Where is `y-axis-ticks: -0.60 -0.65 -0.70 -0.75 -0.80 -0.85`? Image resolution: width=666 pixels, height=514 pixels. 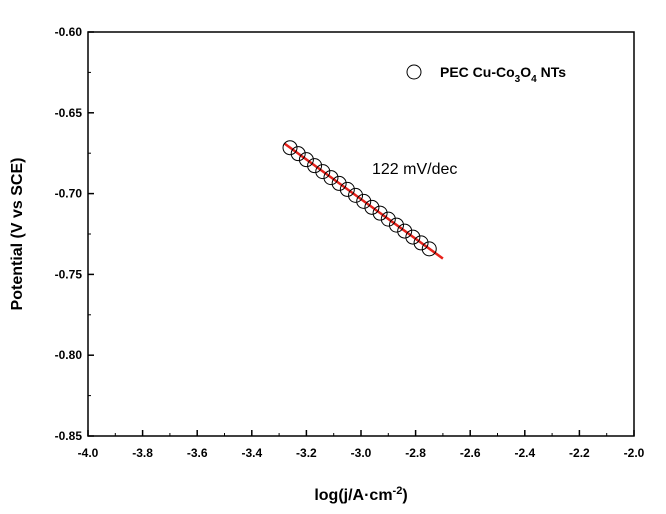
y-axis-ticks: -0.60 -0.65 -0.70 -0.75 -0.80 -0.85 is located at coordinates (74, 234).